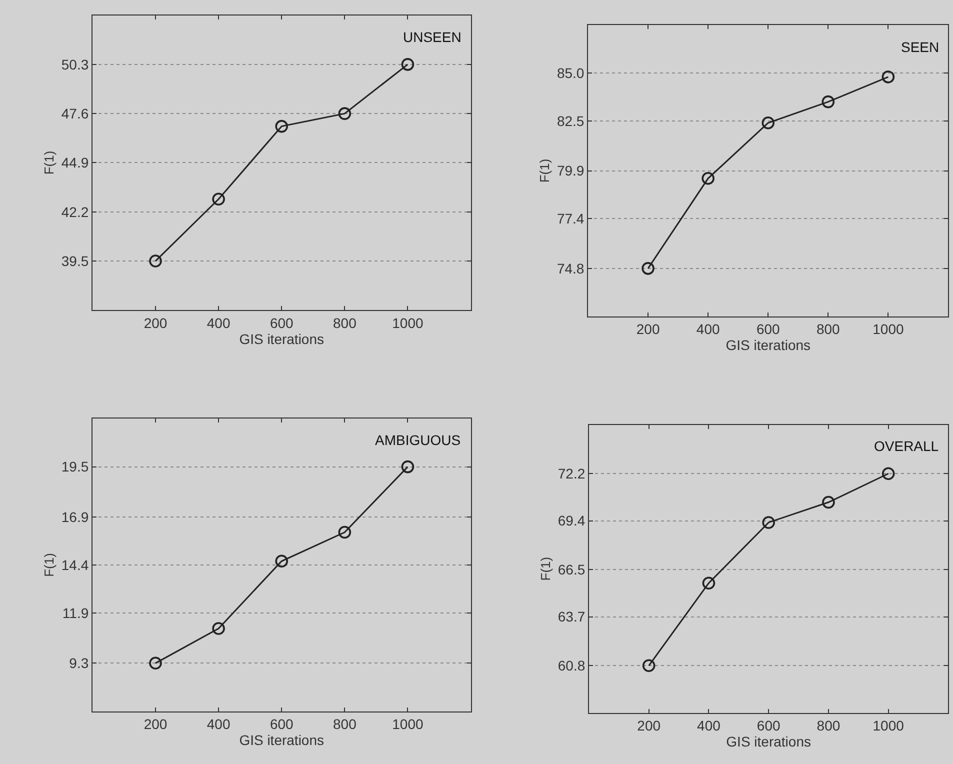 This screenshot has width=953, height=764. Describe the element at coordinates (920, 47) in the screenshot. I see `text: SEEN` at that location.